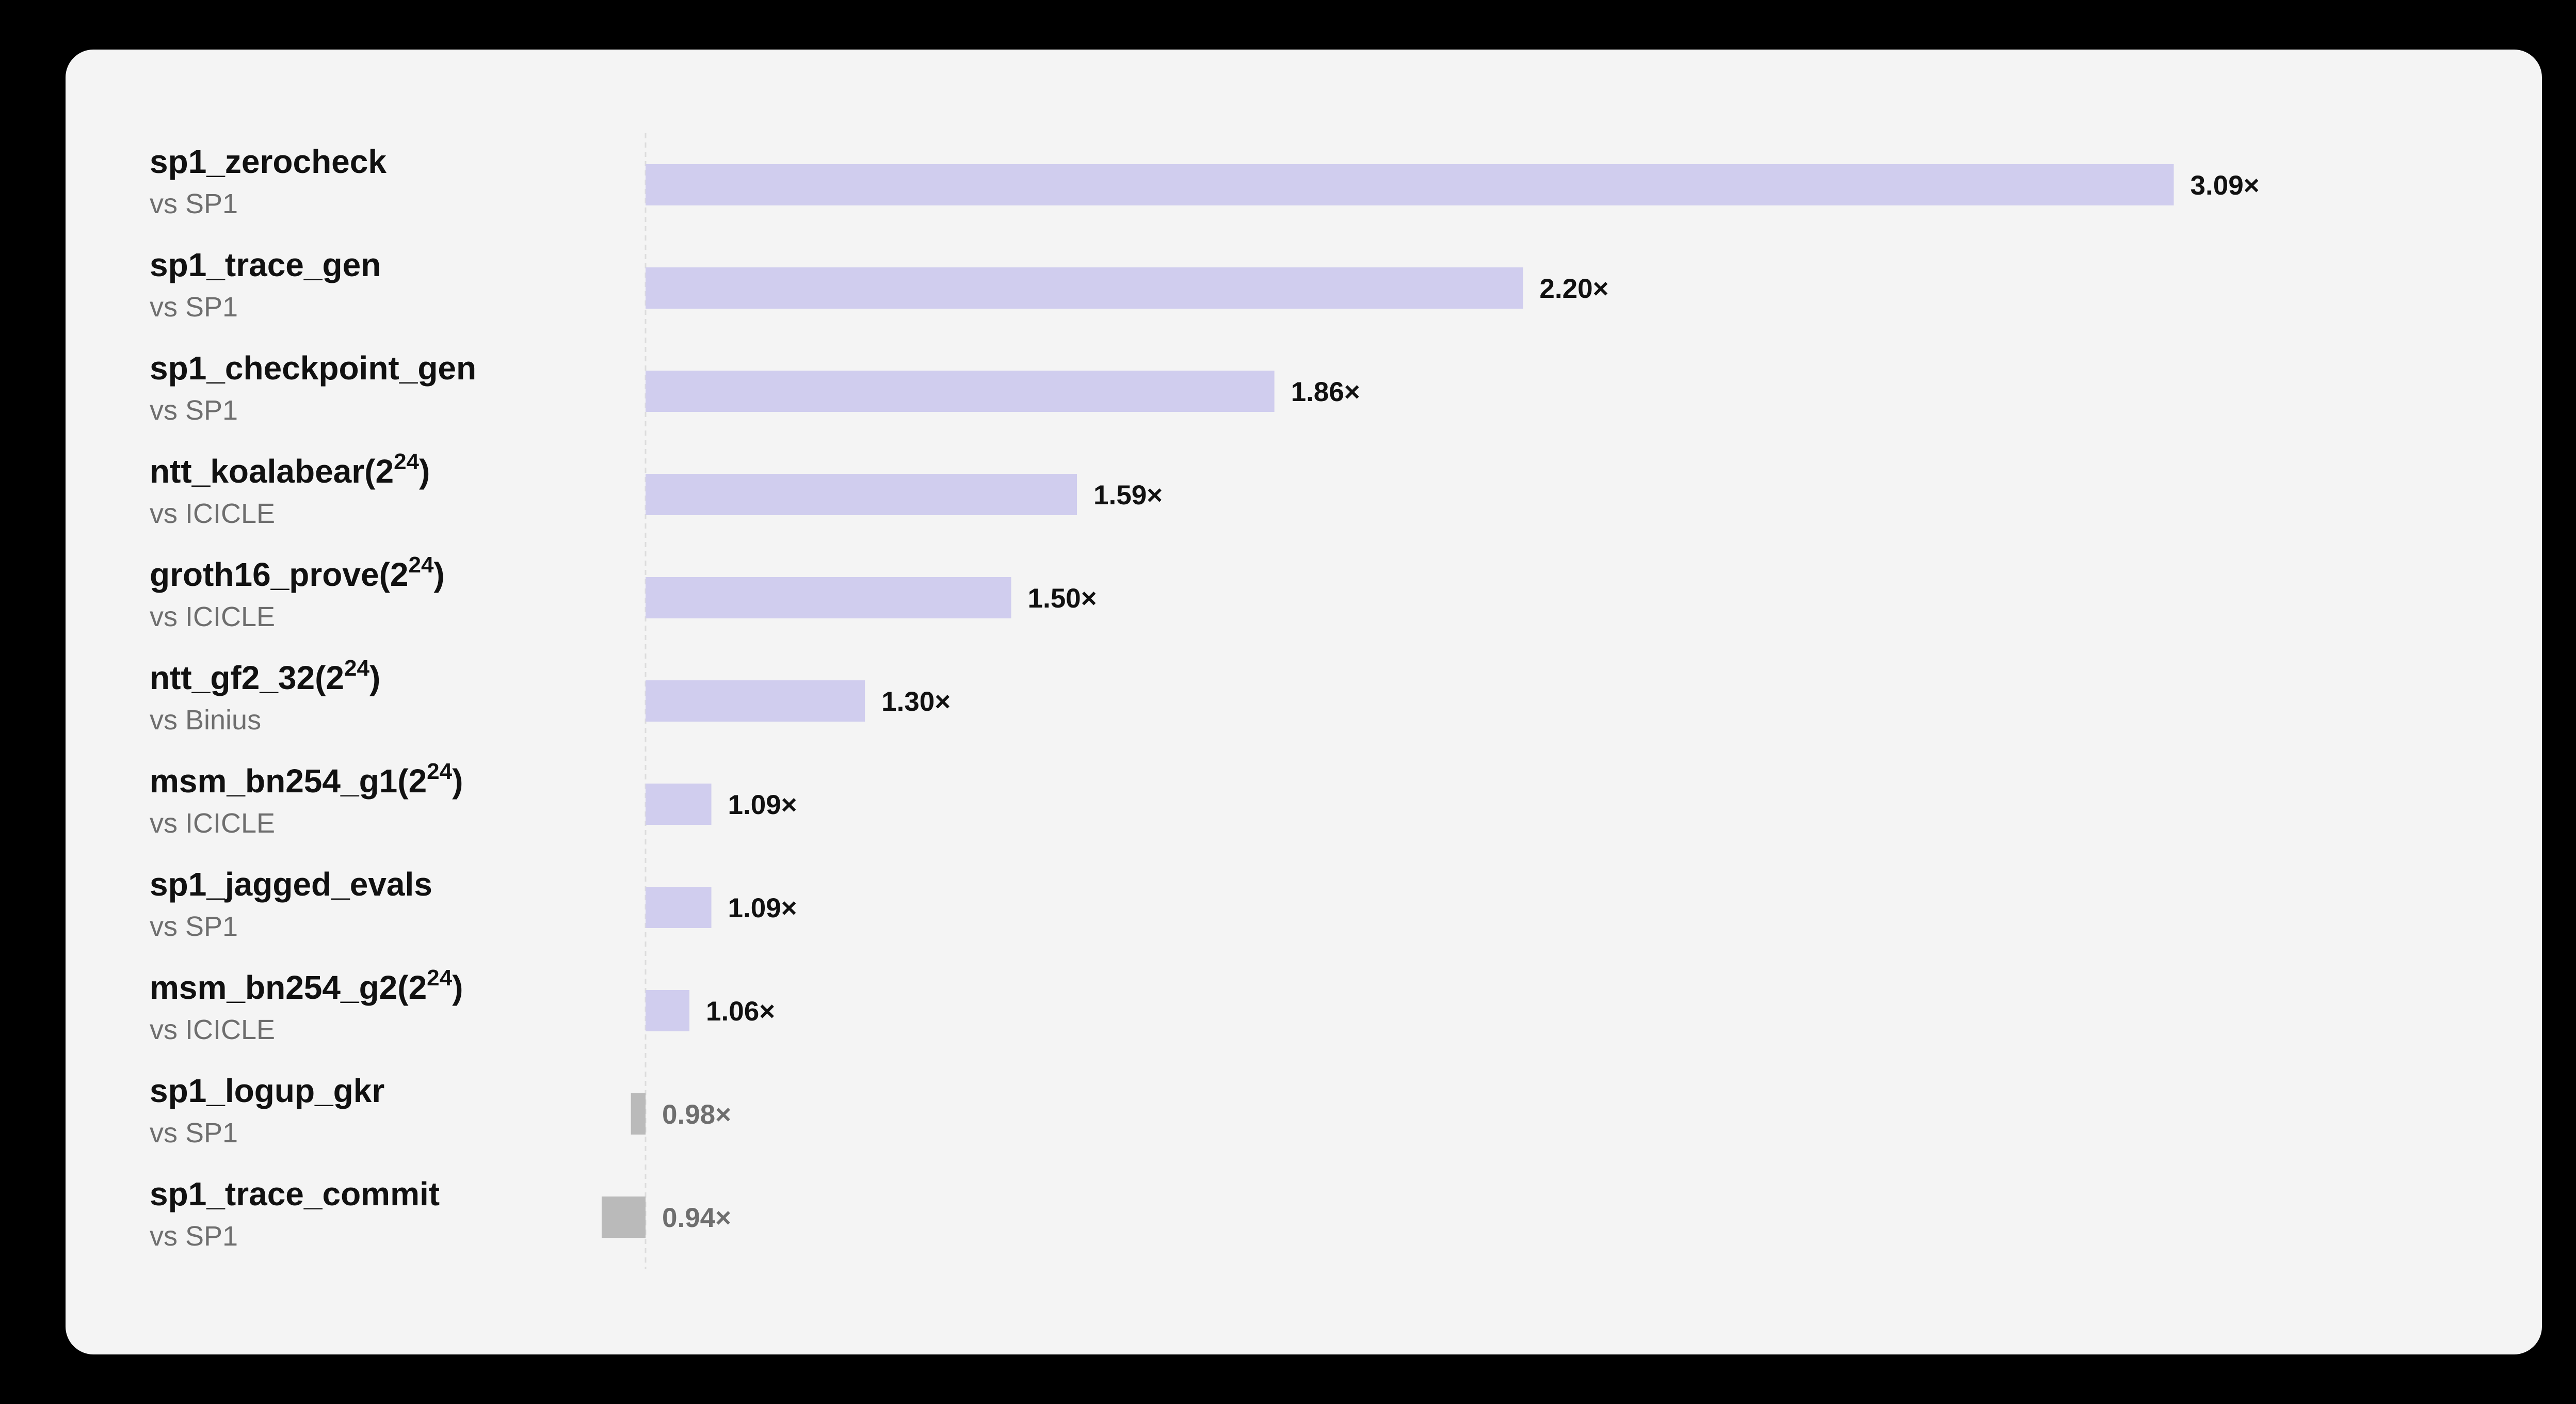 This screenshot has width=2576, height=1404. What do you see at coordinates (1326, 392) in the screenshot?
I see `value-label: 1.86×` at bounding box center [1326, 392].